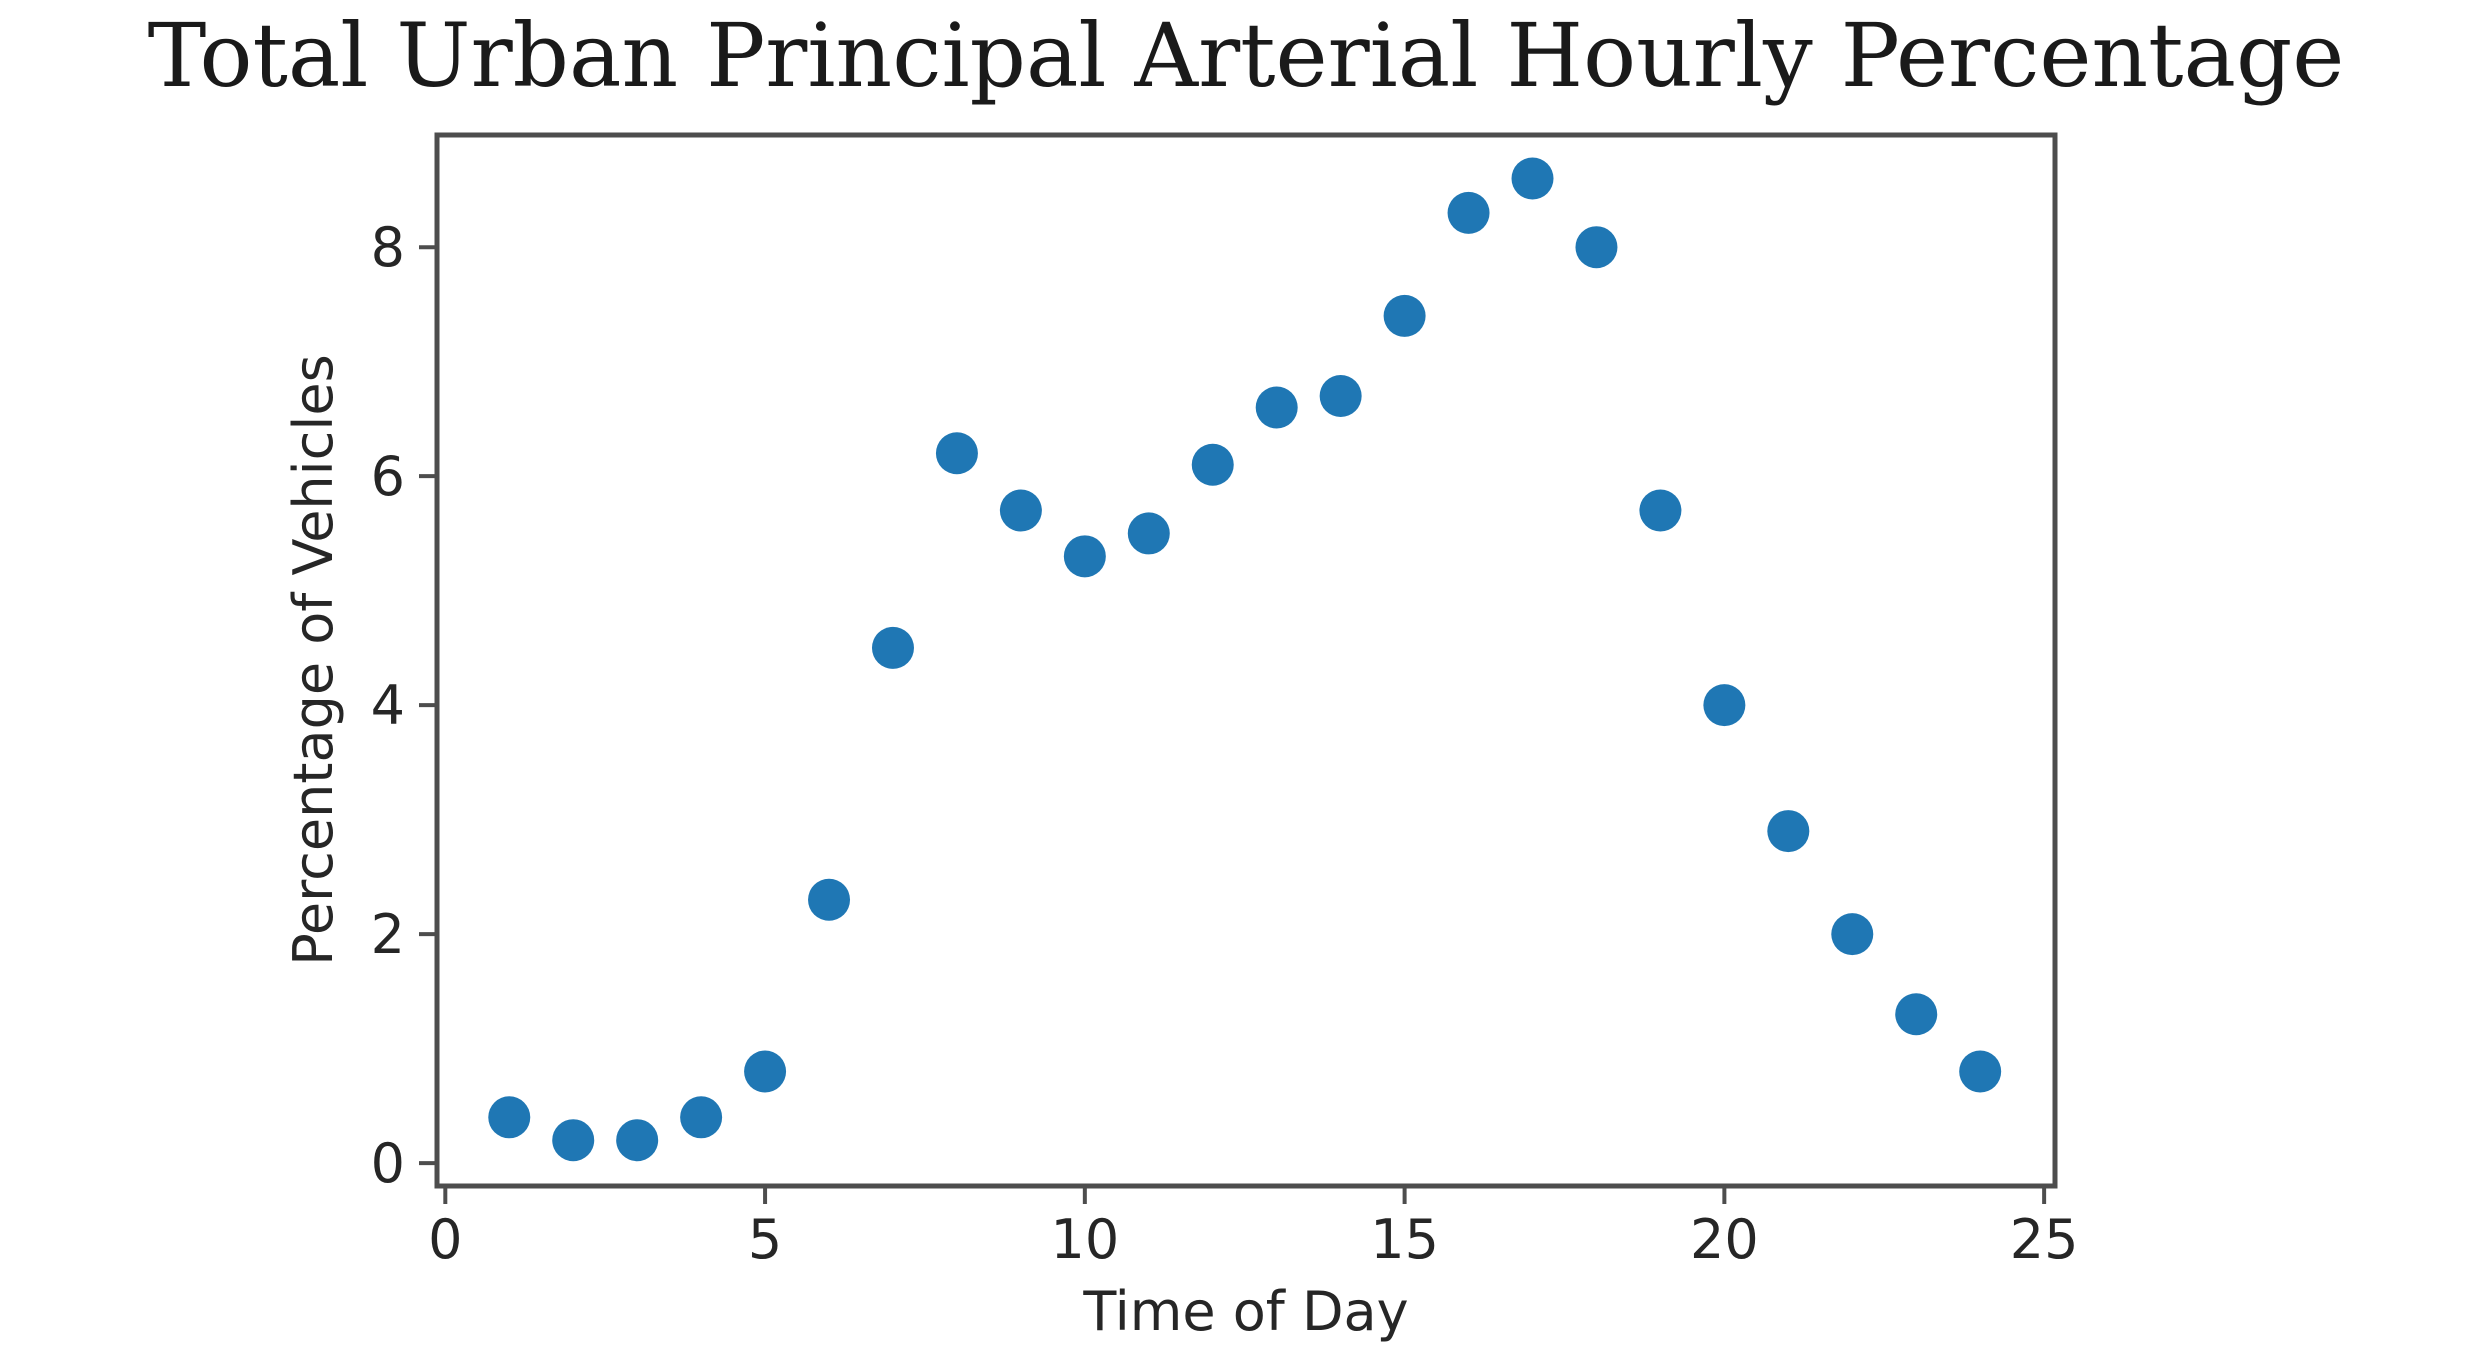 The height and width of the screenshot is (1356, 2473). I want to click on y-axis-ticks: 0 2 4 6 8, so click(404, 705).